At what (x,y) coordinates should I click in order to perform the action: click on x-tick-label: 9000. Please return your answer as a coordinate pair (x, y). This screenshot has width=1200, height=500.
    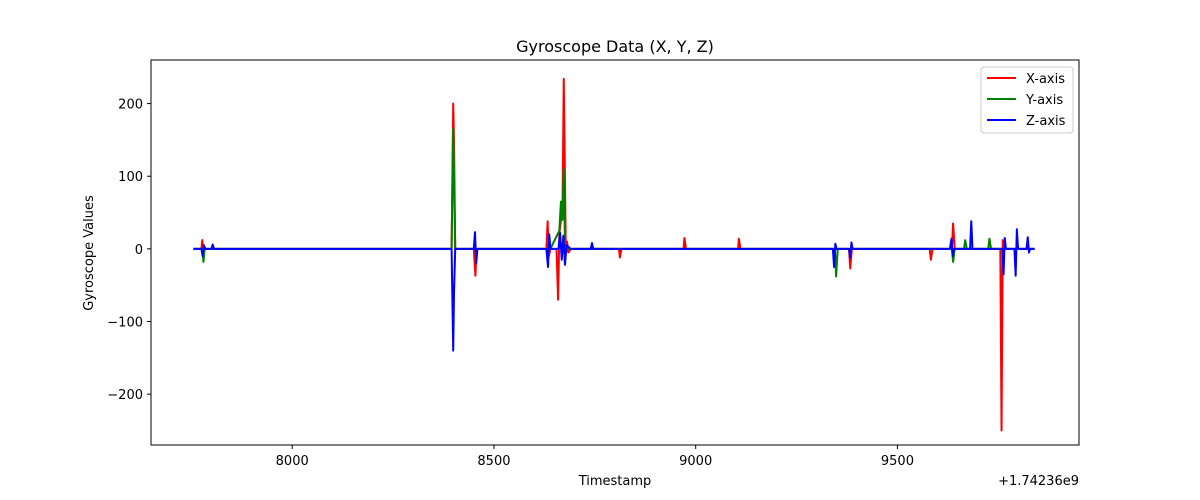
    Looking at the image, I should click on (695, 461).